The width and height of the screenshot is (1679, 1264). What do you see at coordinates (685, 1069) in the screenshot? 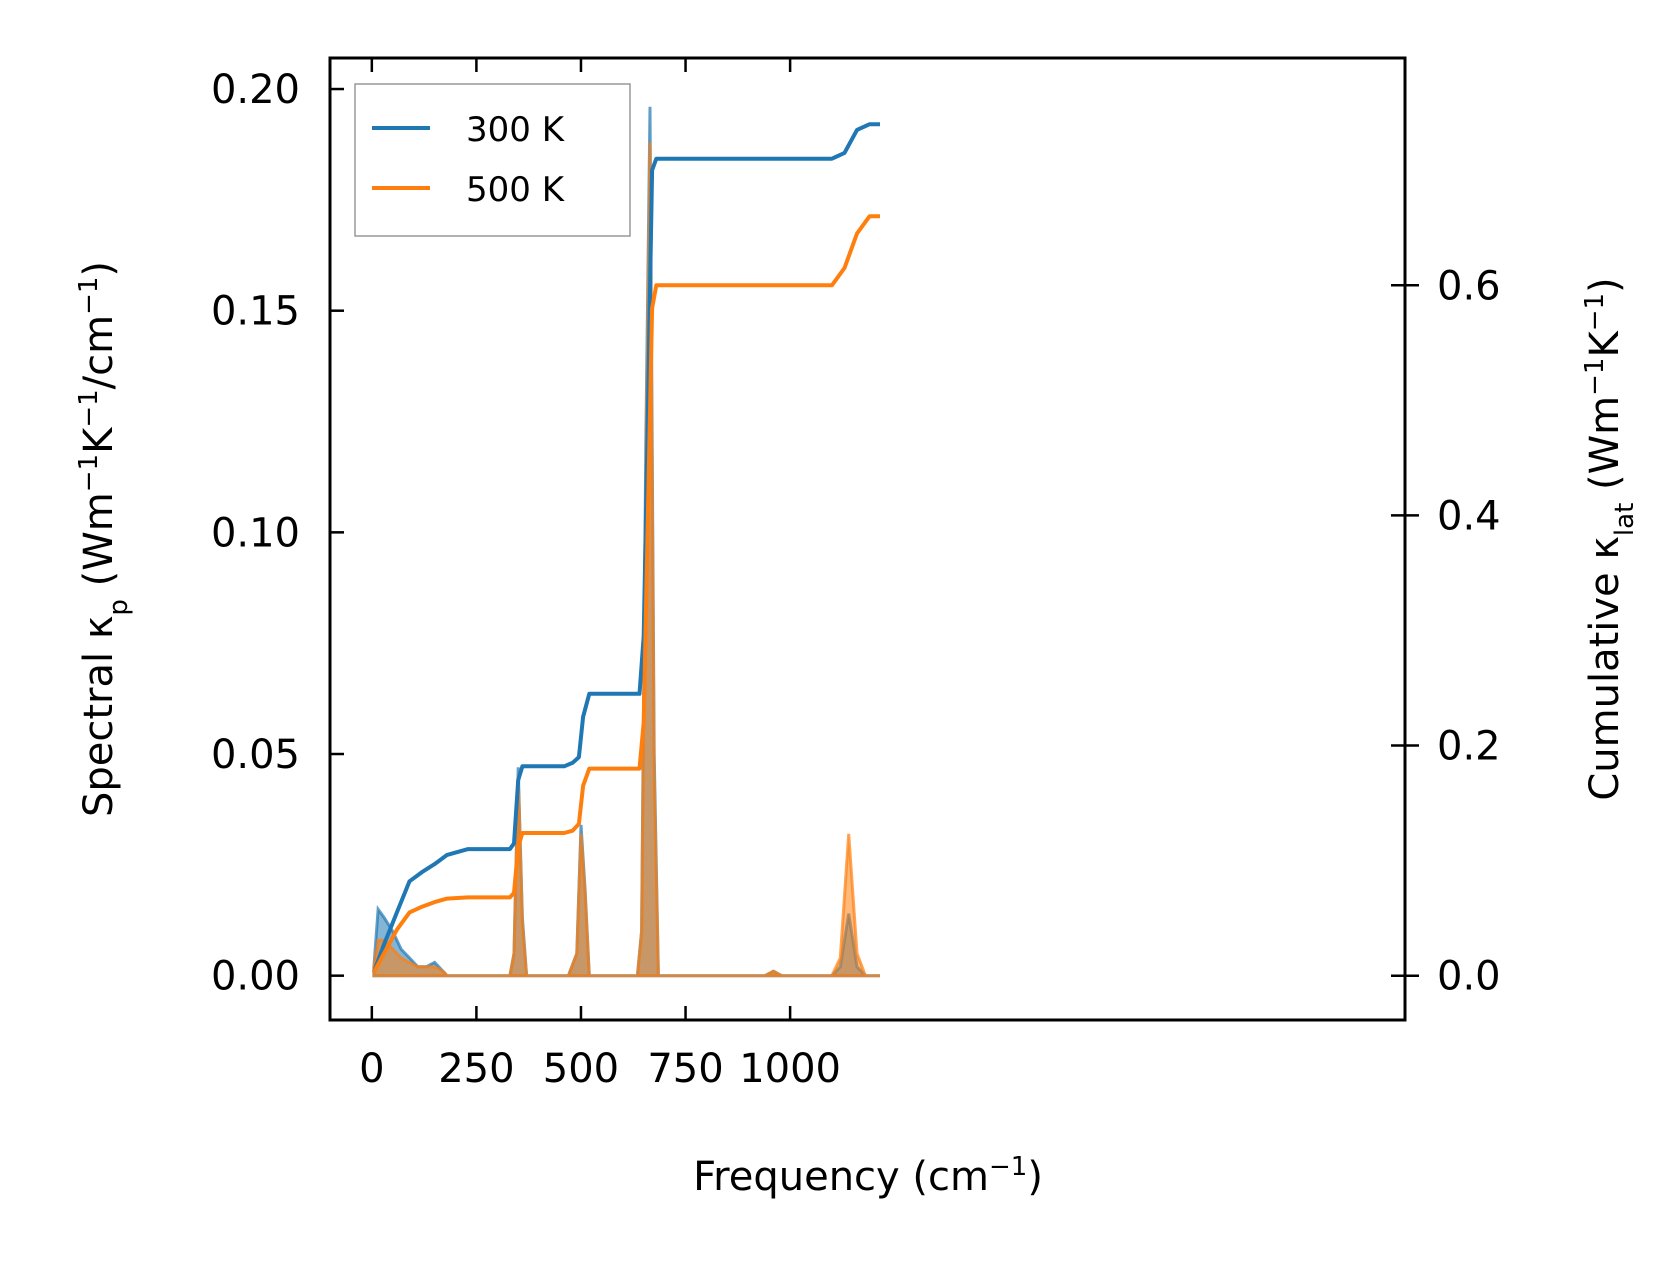
I see `x-tick-label: 750` at bounding box center [685, 1069].